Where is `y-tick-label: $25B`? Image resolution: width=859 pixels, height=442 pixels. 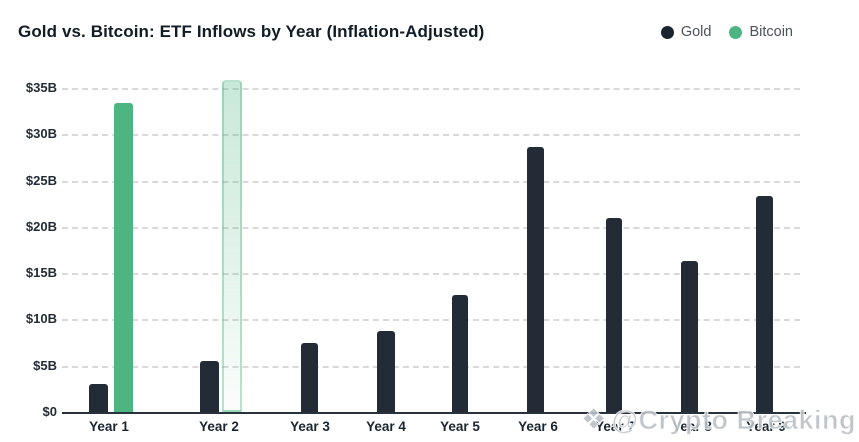 y-tick-label: $25B is located at coordinates (41, 180).